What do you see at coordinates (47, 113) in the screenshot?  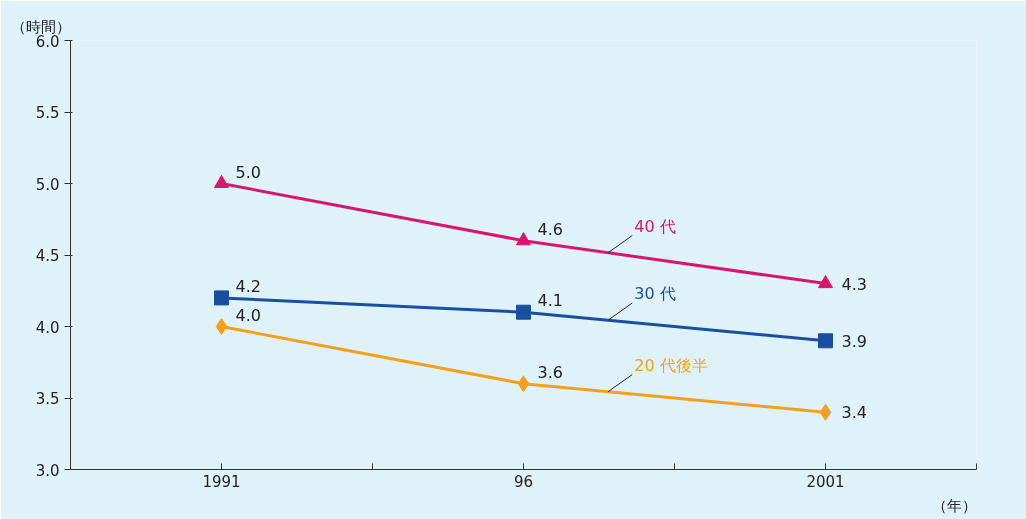 I see `y-tick-label: 5.5` at bounding box center [47, 113].